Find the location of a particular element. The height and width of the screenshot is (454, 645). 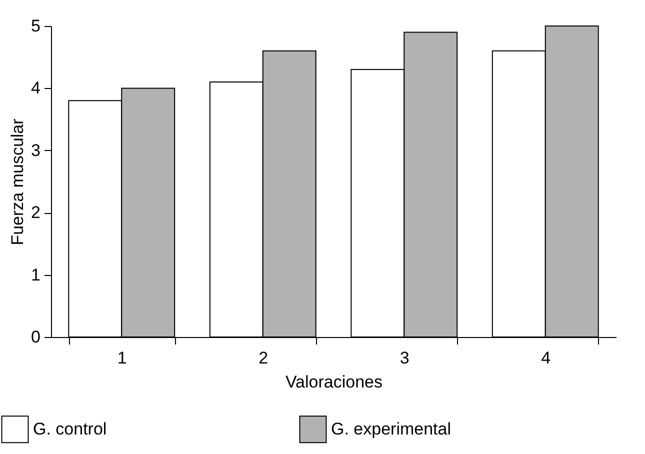

x-tick-label: 1 is located at coordinates (122, 358).